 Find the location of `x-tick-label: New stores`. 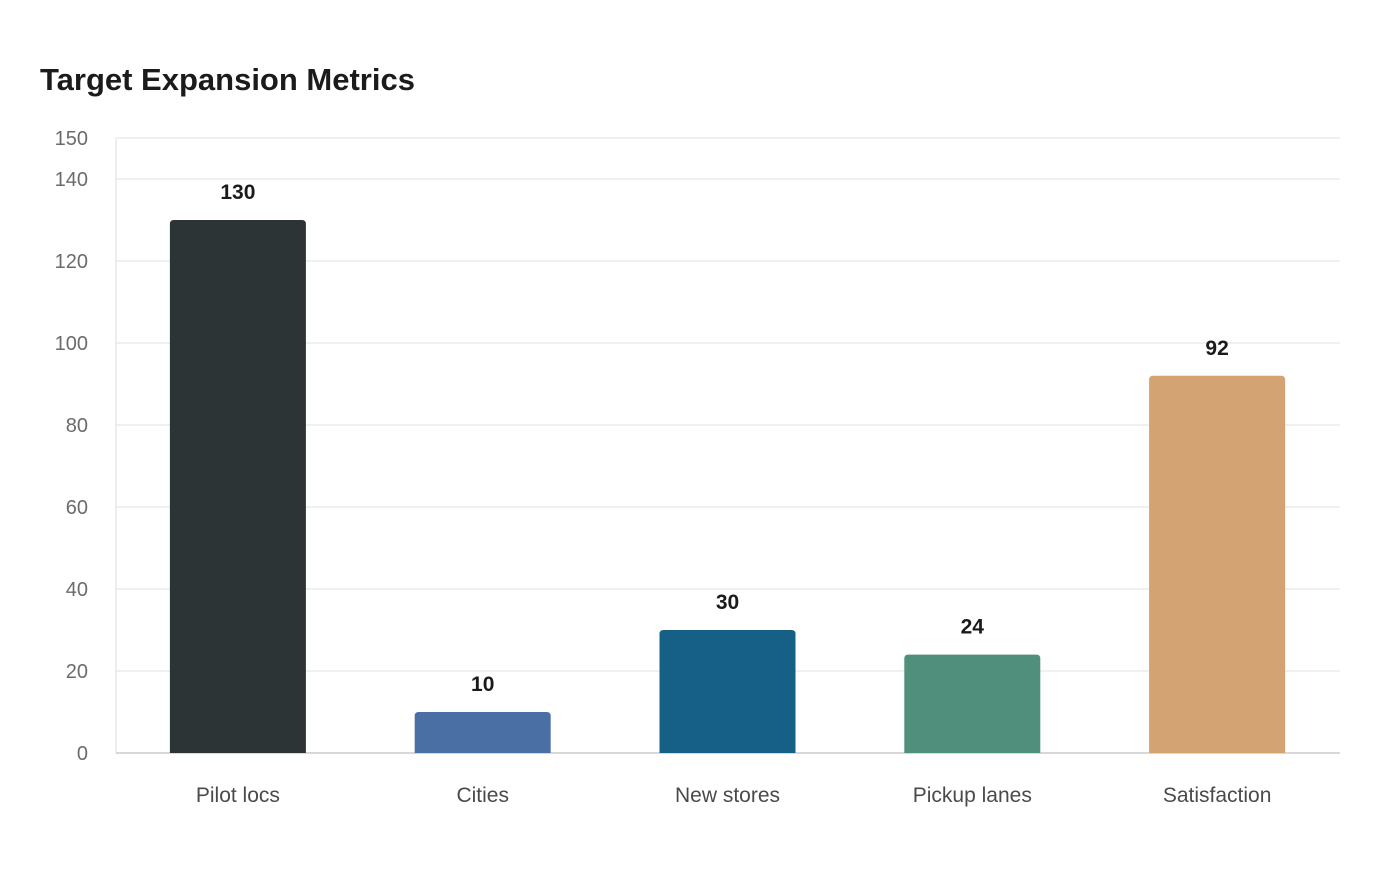

x-tick-label: New stores is located at coordinates (727, 795).